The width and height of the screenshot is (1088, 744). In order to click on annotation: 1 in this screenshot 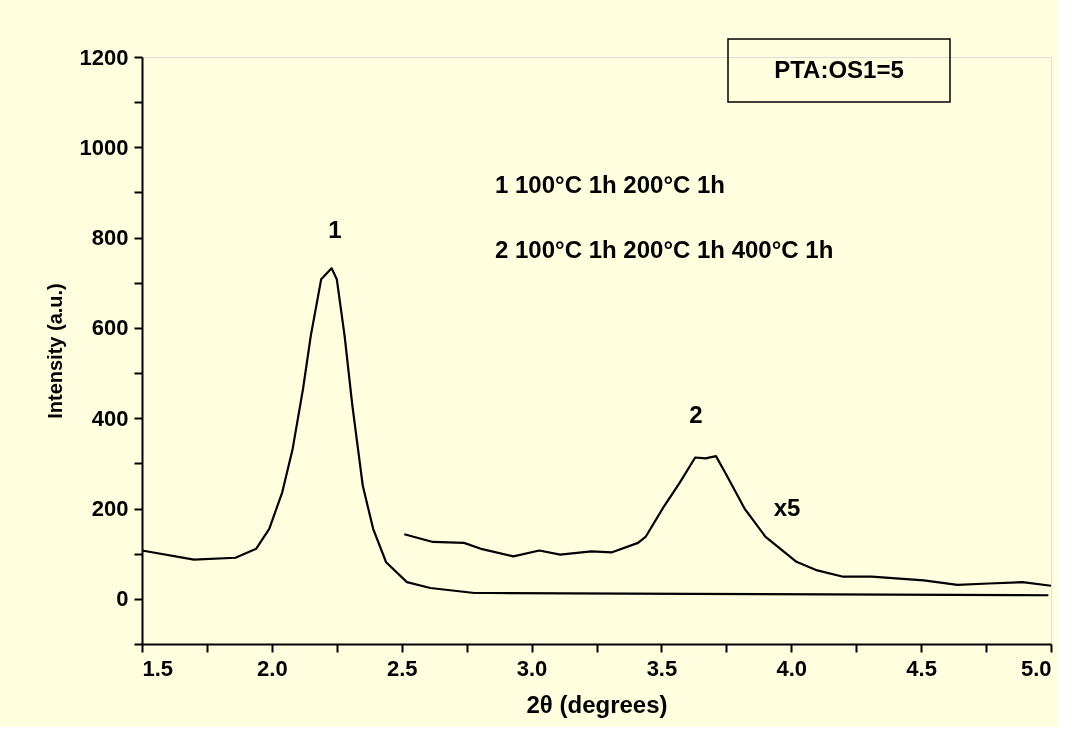, I will do `click(335, 229)`.